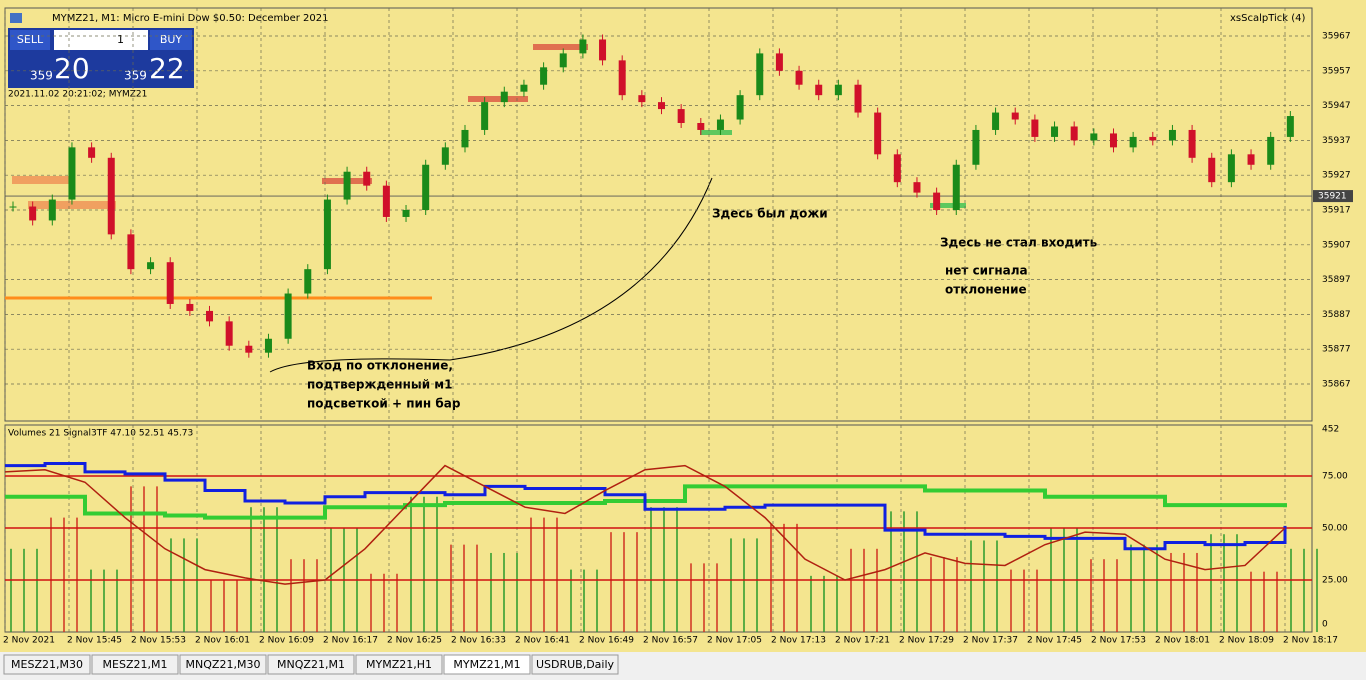  I want to click on tab-label: USDRUB,Daily, so click(575, 664).